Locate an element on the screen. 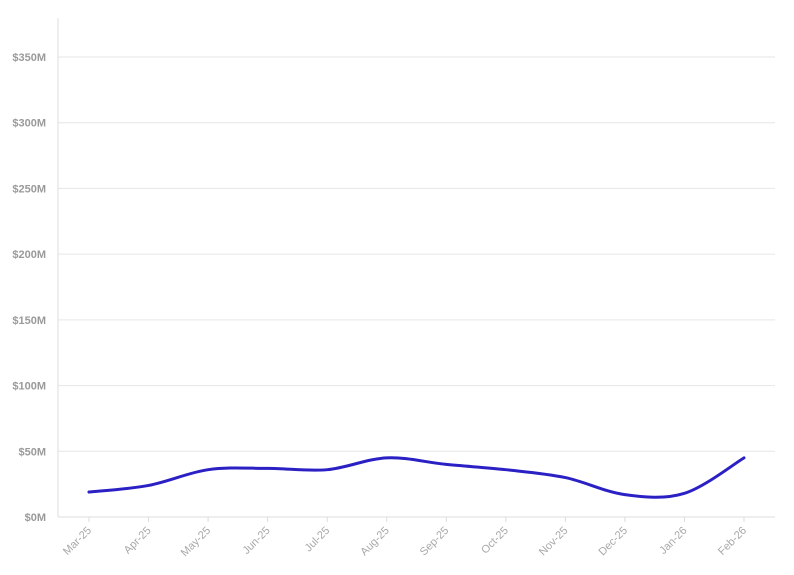  series-lines is located at coordinates (416, 477).